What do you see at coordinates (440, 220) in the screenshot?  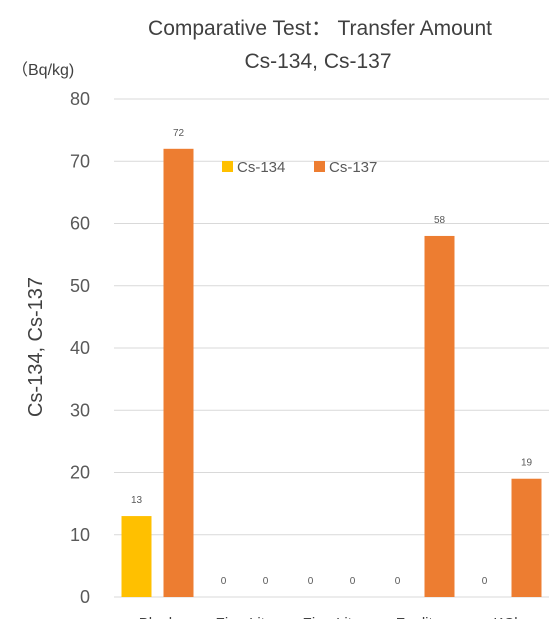 I see `data-label-Cs-137-3: 58` at bounding box center [440, 220].